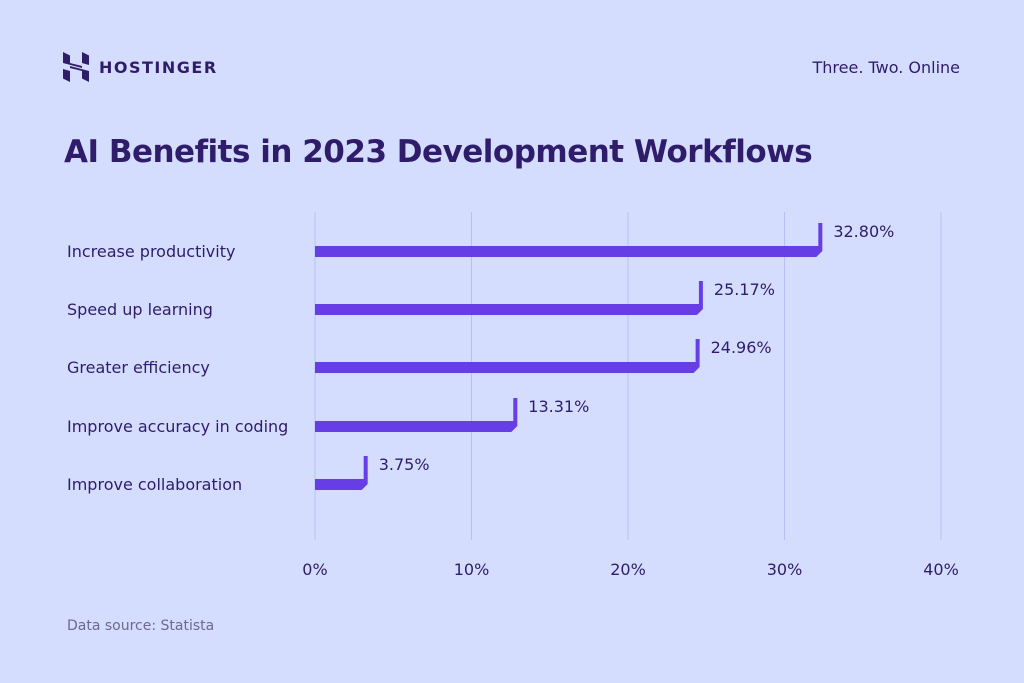  Describe the element at coordinates (140, 309) in the screenshot. I see `category-label: Speed up learning` at that location.